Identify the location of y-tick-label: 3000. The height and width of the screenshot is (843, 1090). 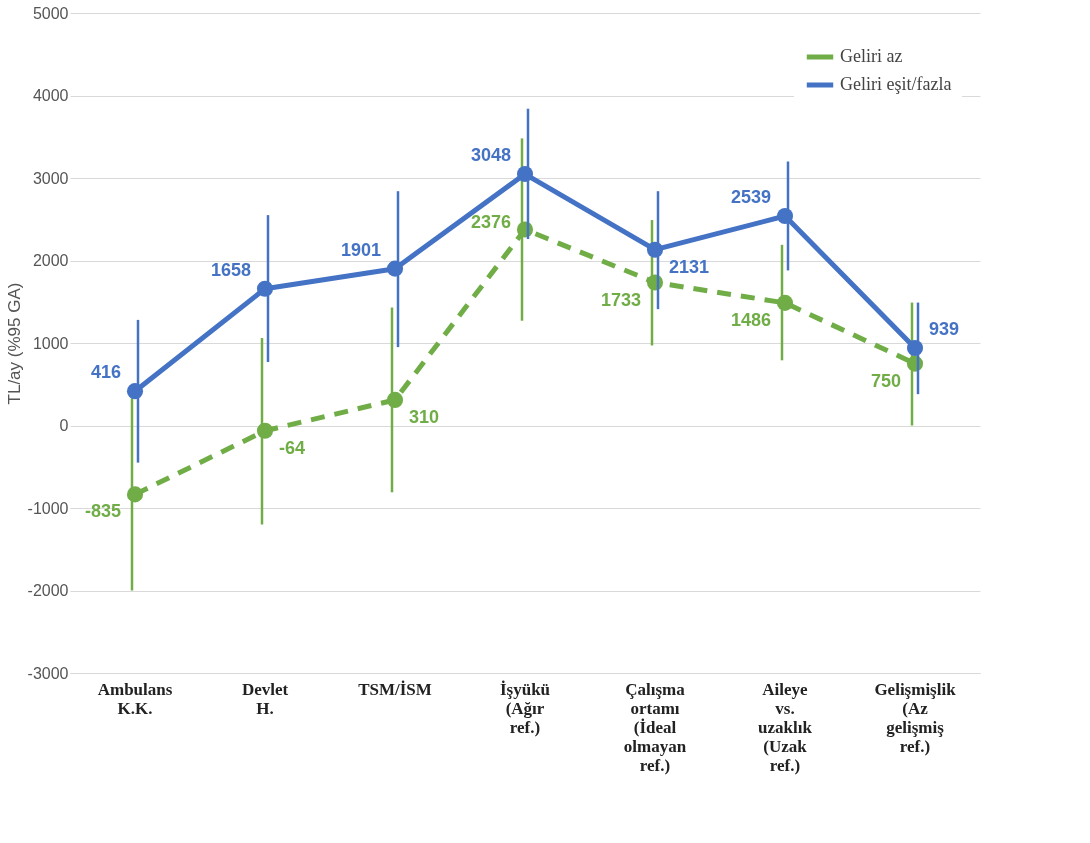
(50, 178).